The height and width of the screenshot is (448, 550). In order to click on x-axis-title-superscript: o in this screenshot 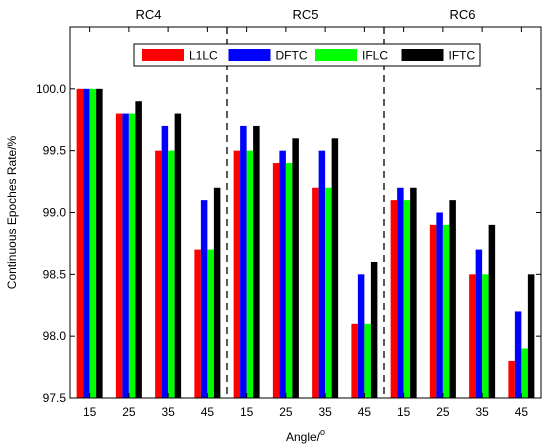, I will do `click(322, 432)`.